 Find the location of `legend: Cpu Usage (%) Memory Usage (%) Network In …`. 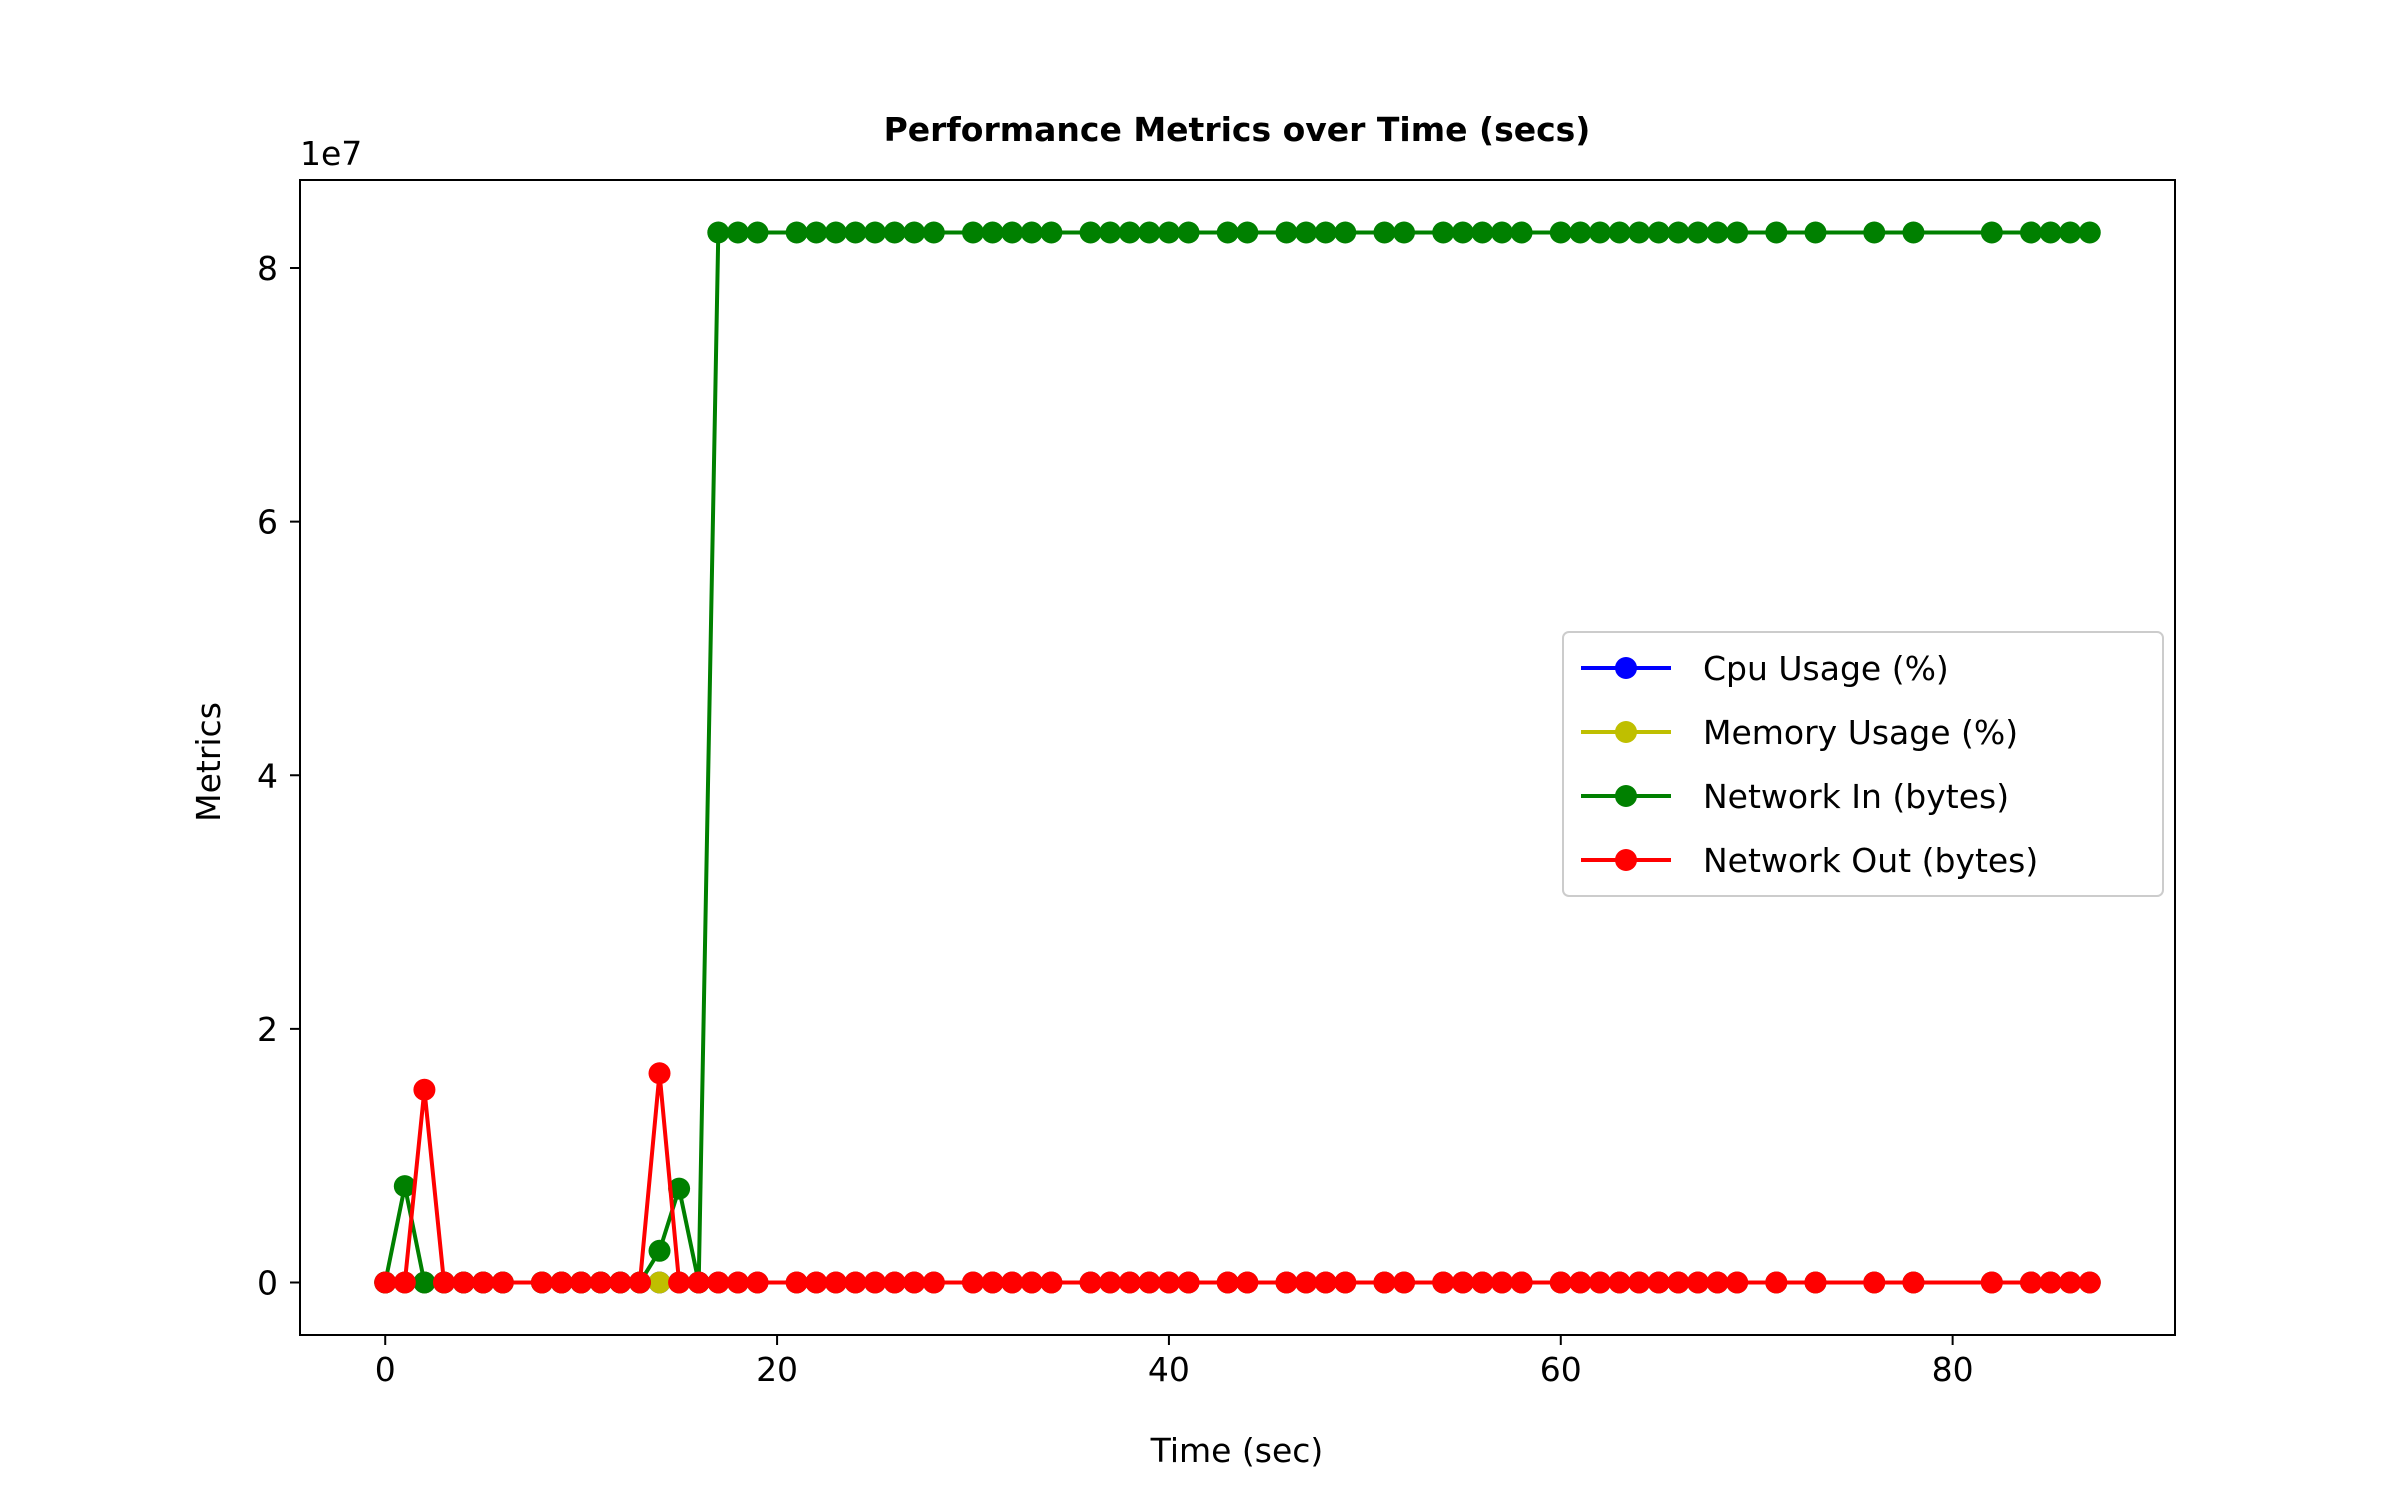

legend: Cpu Usage (%) Memory Usage (%) Network In … is located at coordinates (1863, 764).